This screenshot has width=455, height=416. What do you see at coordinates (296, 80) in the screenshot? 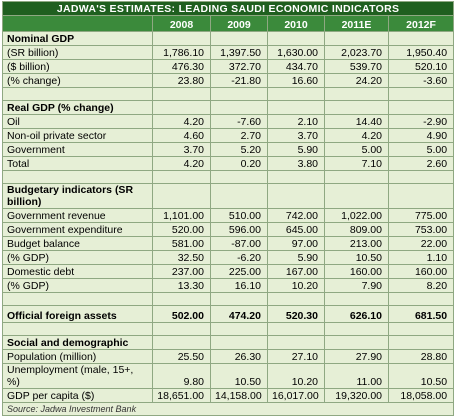
I see `value-cell: 16.60` at bounding box center [296, 80].